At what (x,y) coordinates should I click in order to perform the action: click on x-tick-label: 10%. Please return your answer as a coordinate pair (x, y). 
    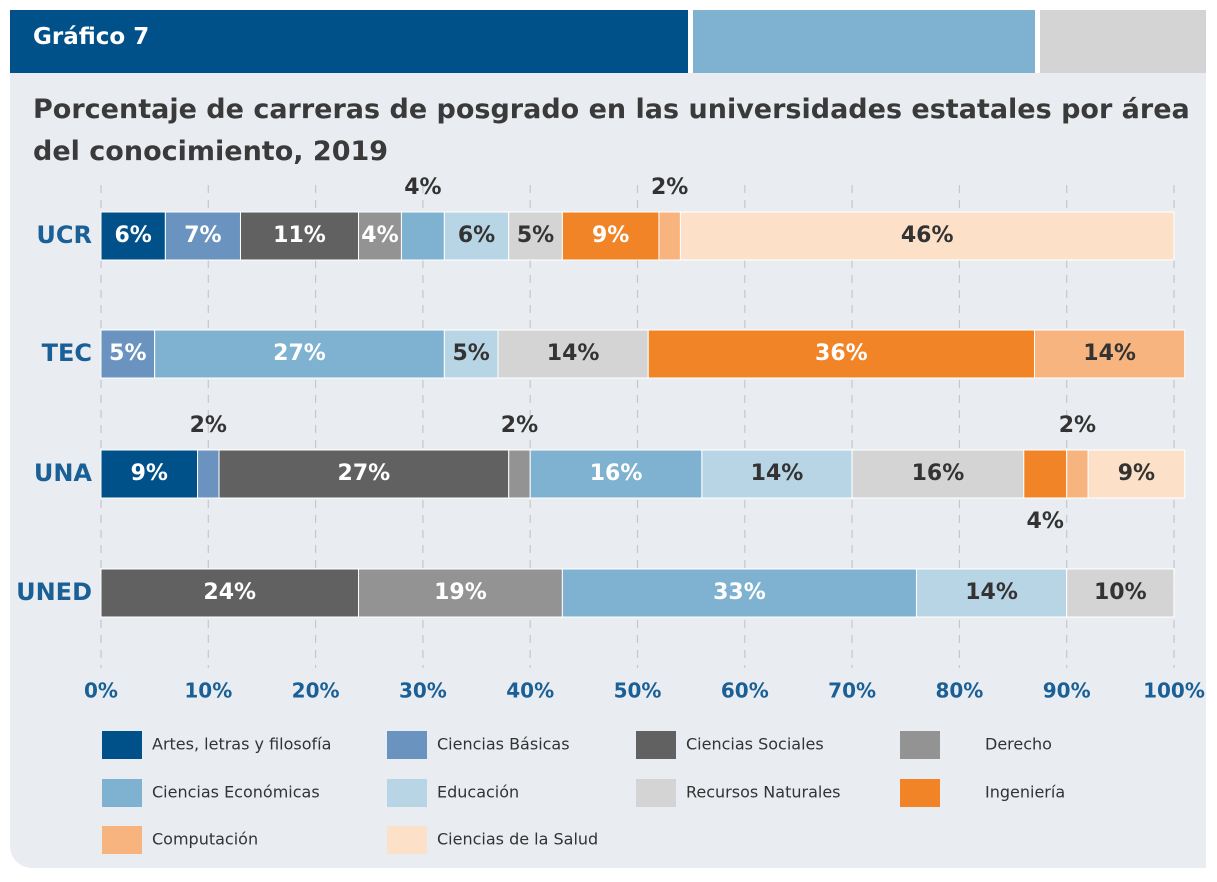
    Looking at the image, I should click on (208, 691).